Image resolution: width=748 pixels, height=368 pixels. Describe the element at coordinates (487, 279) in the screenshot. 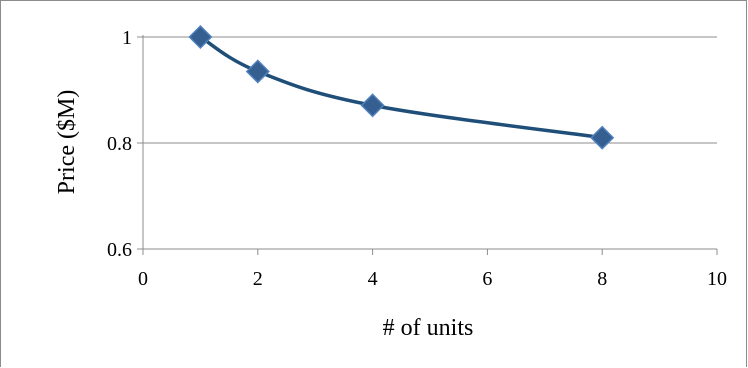

I see `x-tick-label: 6` at that location.